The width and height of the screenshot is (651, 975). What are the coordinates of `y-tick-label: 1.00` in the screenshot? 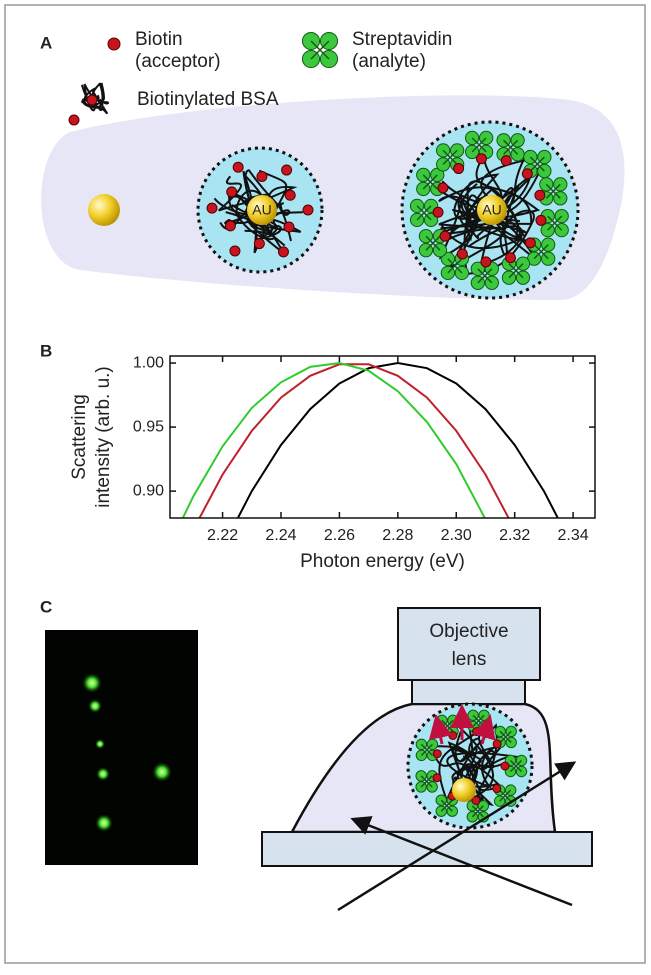 It's located at (148, 362).